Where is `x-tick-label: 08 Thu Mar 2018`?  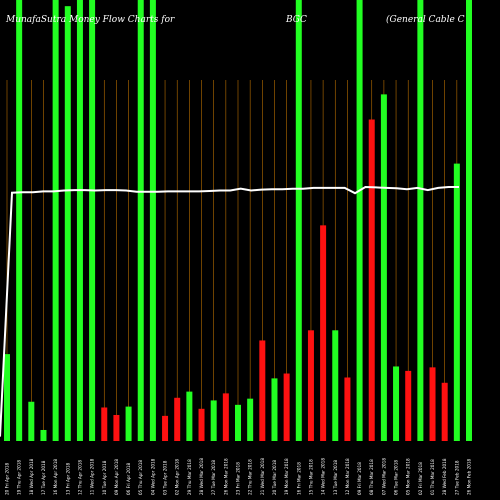 x-tick-label: 08 Thu Mar 2018 is located at coordinates (371, 477).